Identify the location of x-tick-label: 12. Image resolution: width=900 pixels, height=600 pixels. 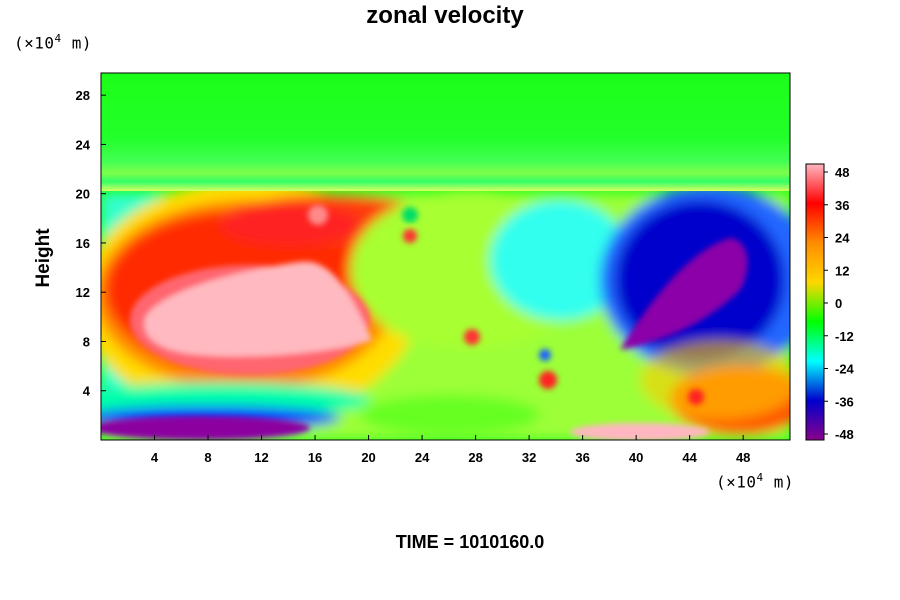
(261, 457).